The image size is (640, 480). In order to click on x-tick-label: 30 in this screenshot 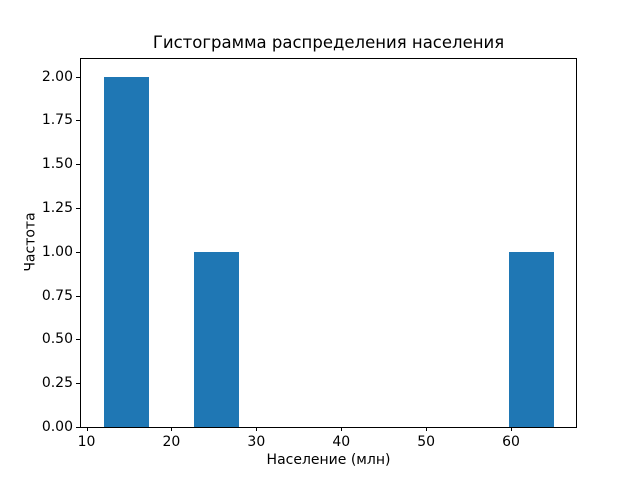, I will do `click(256, 442)`.